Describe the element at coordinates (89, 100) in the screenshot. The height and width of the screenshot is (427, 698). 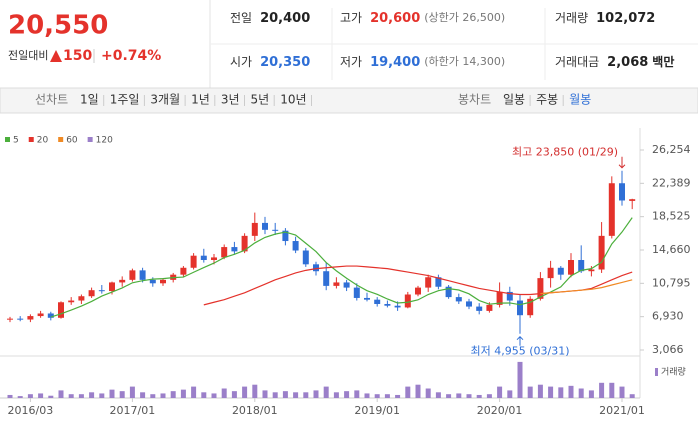
I see `tab: 1일` at that location.